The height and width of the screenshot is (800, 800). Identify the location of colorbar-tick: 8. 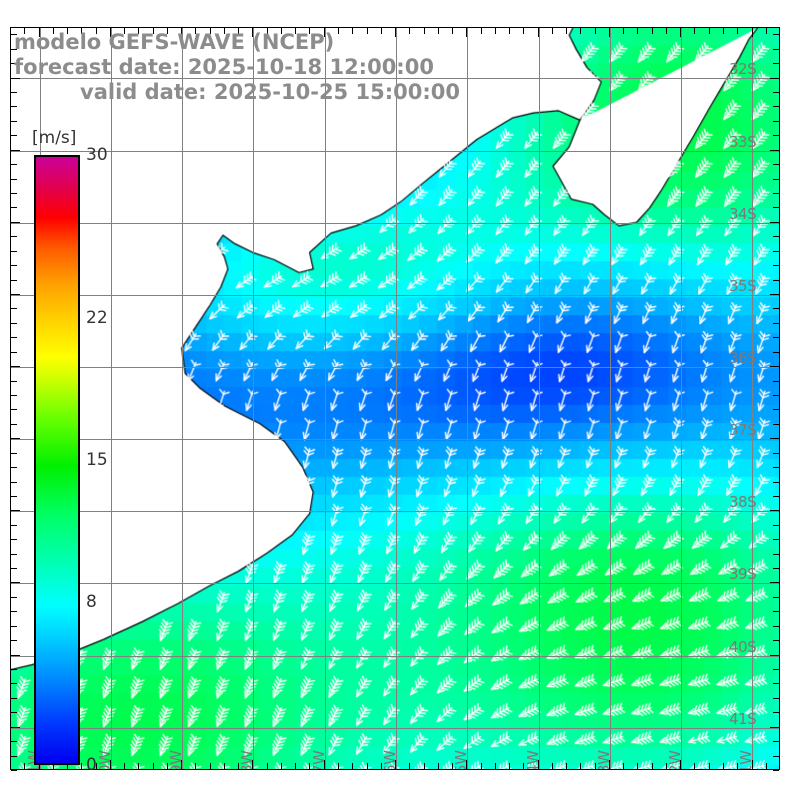
(91, 602).